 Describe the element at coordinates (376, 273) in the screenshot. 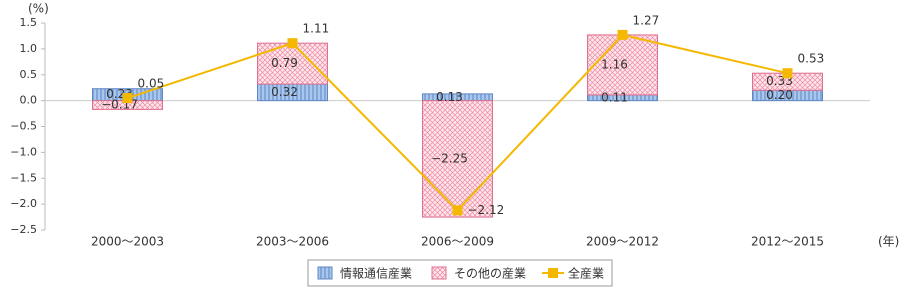

I see `legend-label: 情報通信産業` at that location.